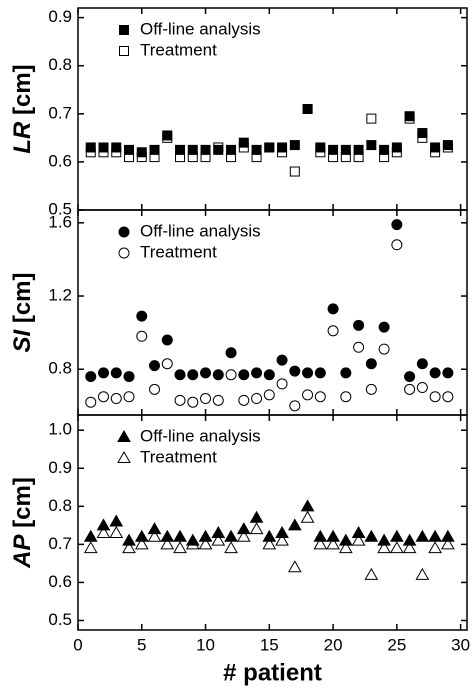 This screenshot has width=474, height=691. What do you see at coordinates (460, 644) in the screenshot?
I see `x-tick-label: 30` at bounding box center [460, 644].